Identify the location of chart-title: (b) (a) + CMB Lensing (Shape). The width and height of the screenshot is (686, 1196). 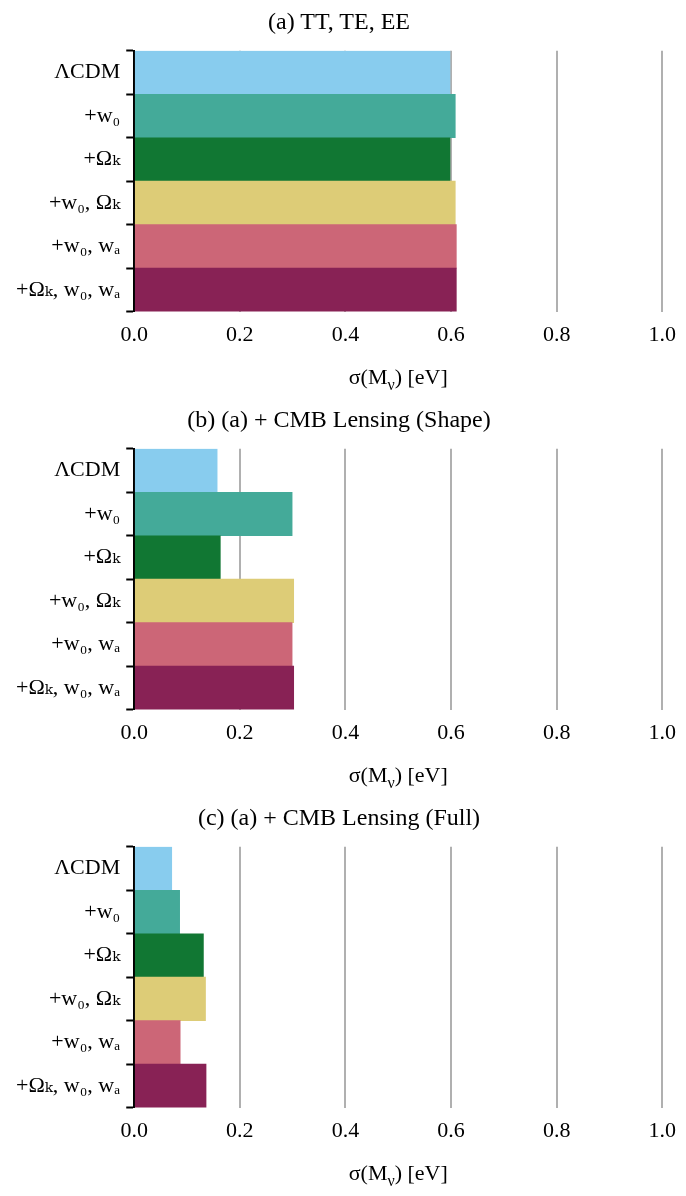
(339, 418).